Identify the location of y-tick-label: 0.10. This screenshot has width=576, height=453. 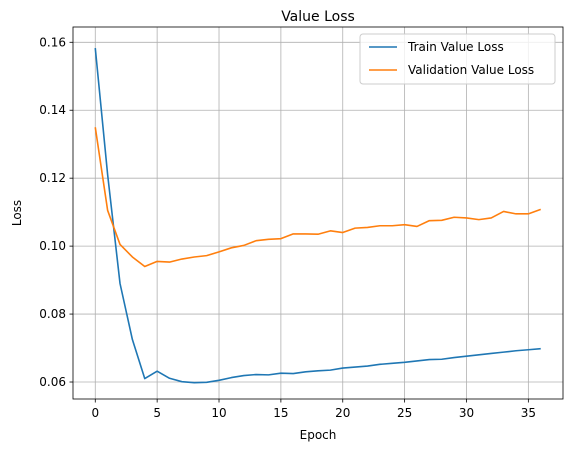
(52, 246).